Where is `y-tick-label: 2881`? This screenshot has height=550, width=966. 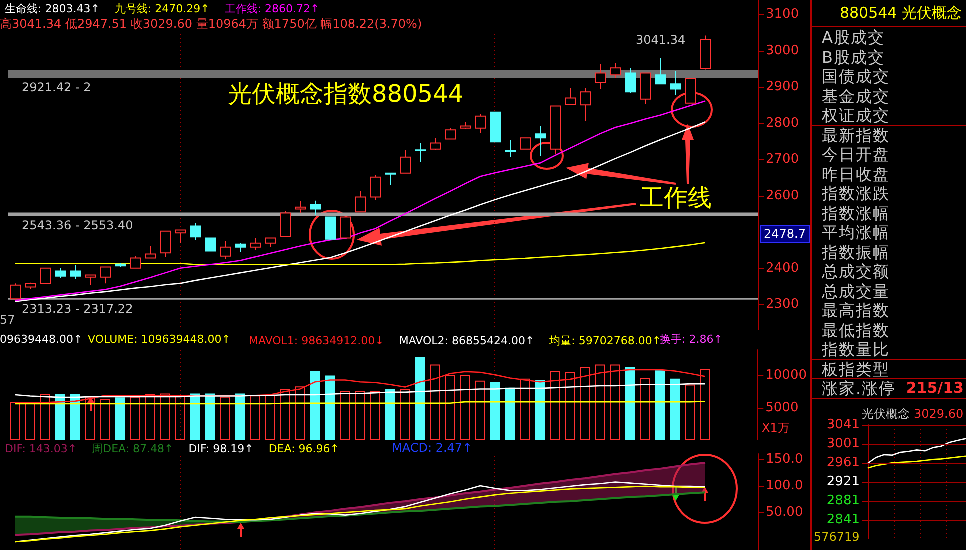 y-tick-label: 2881 is located at coordinates (843, 501).